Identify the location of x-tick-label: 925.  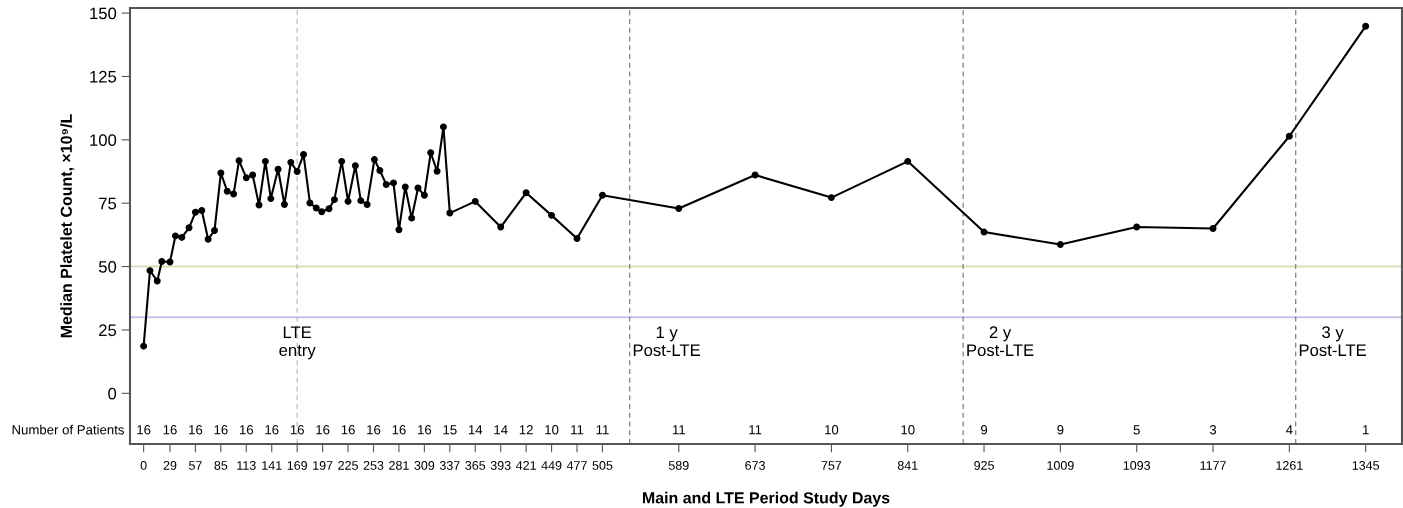
(984, 465).